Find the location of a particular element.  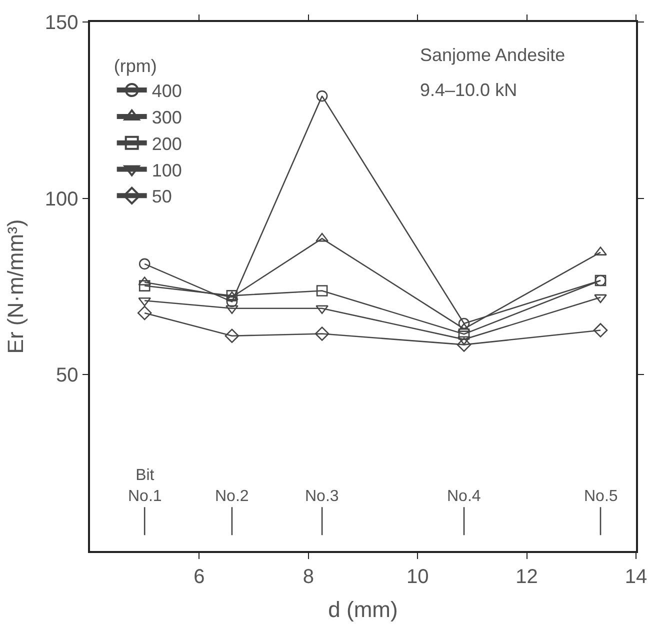

x-tick-label: 6 is located at coordinates (199, 577).